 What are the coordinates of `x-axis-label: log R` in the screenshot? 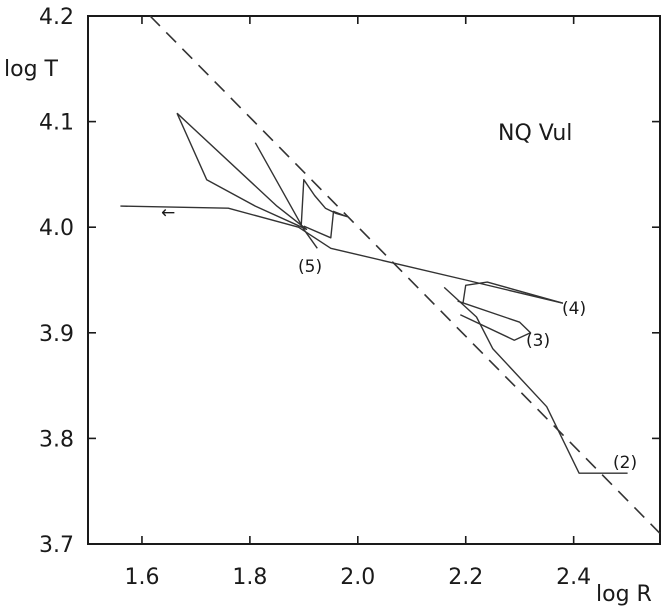 It's located at (624, 594).